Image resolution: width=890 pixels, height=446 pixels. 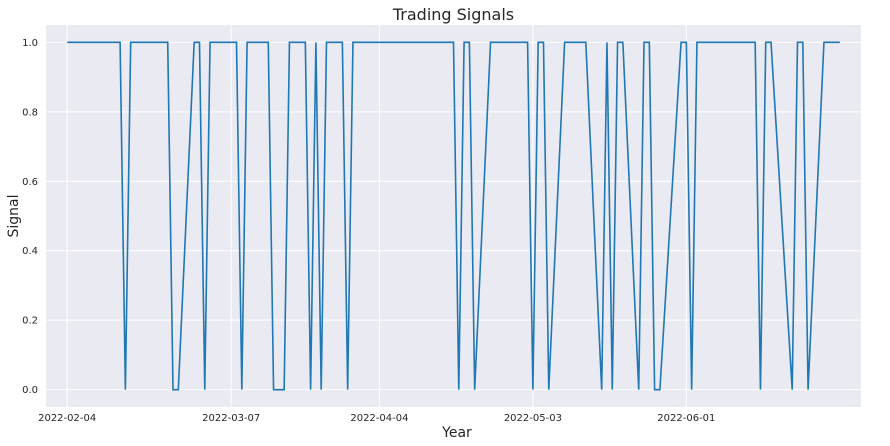 I want to click on x-axis-label: Year, so click(x=456, y=433).